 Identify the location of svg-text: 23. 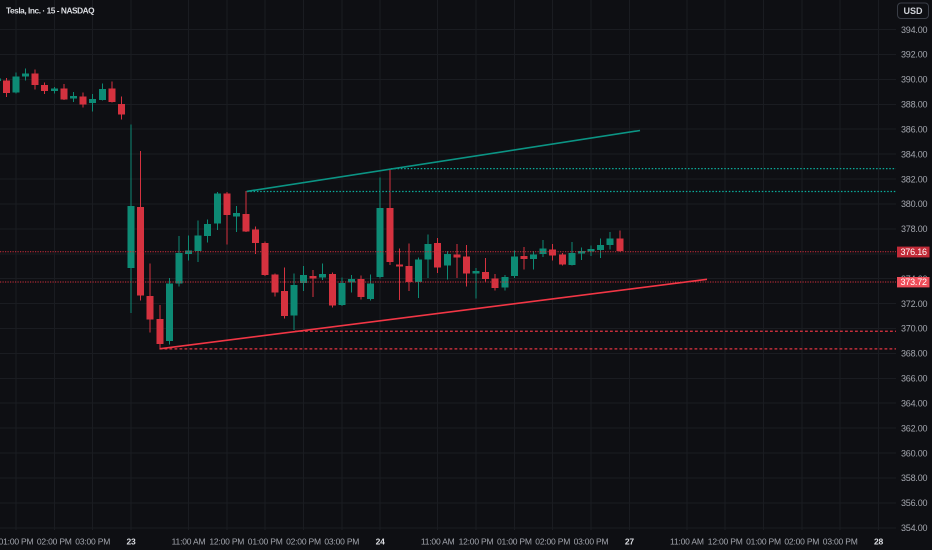
(131, 542).